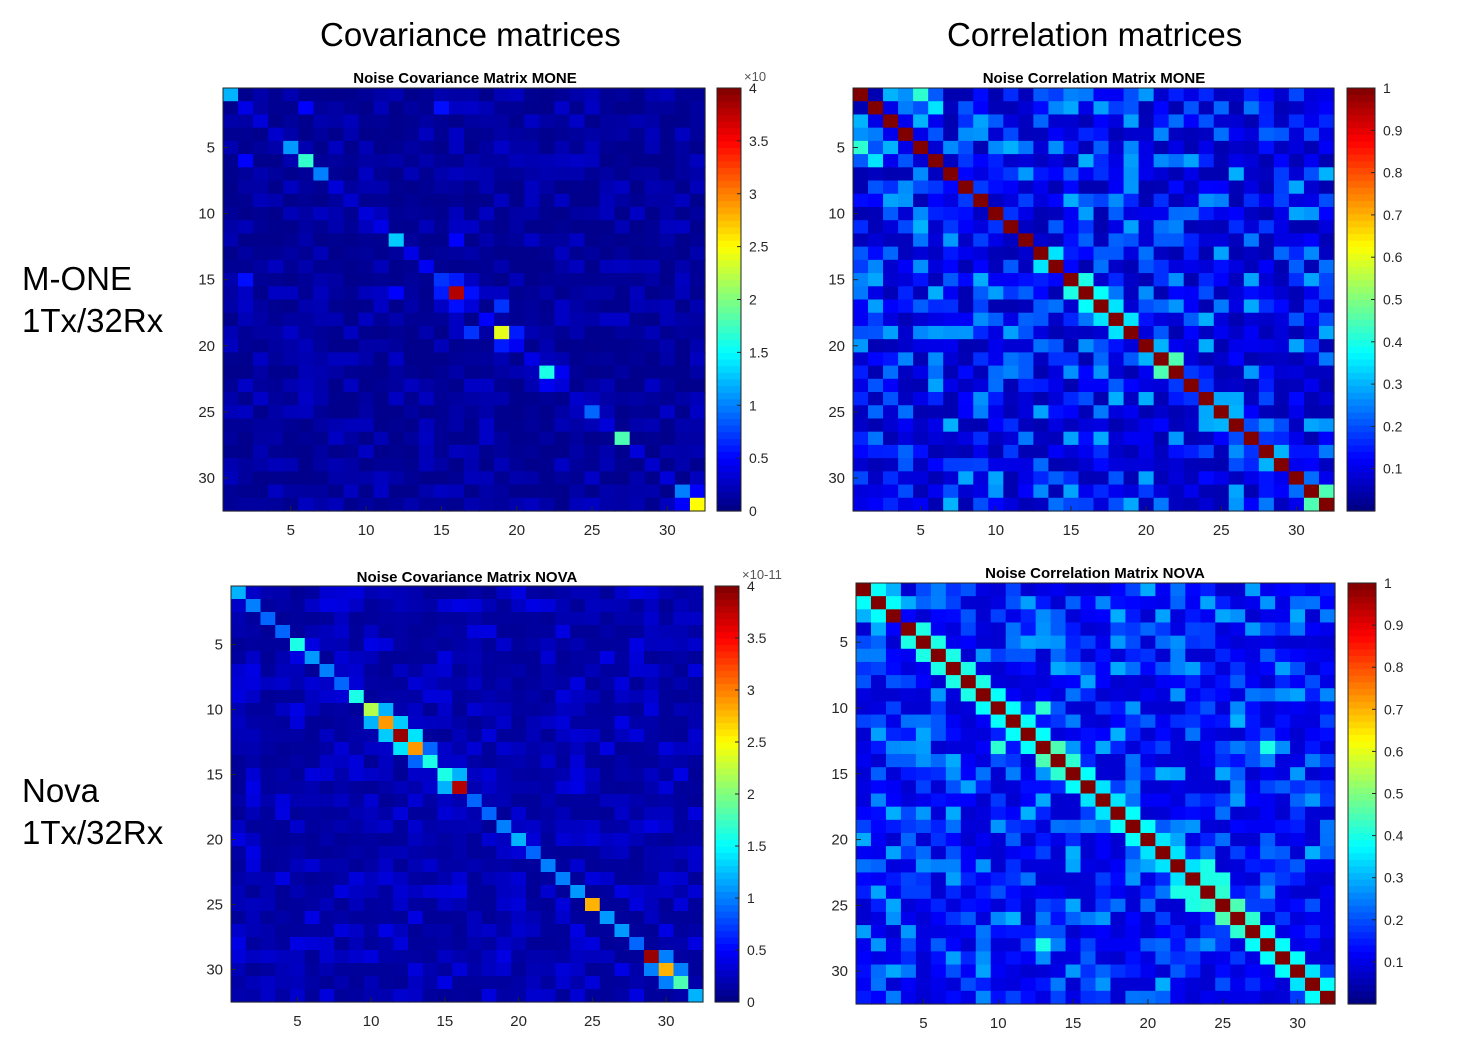 The height and width of the screenshot is (1061, 1465). Describe the element at coordinates (1148, 1023) in the screenshot. I see `x-tick-label: 20` at that location.